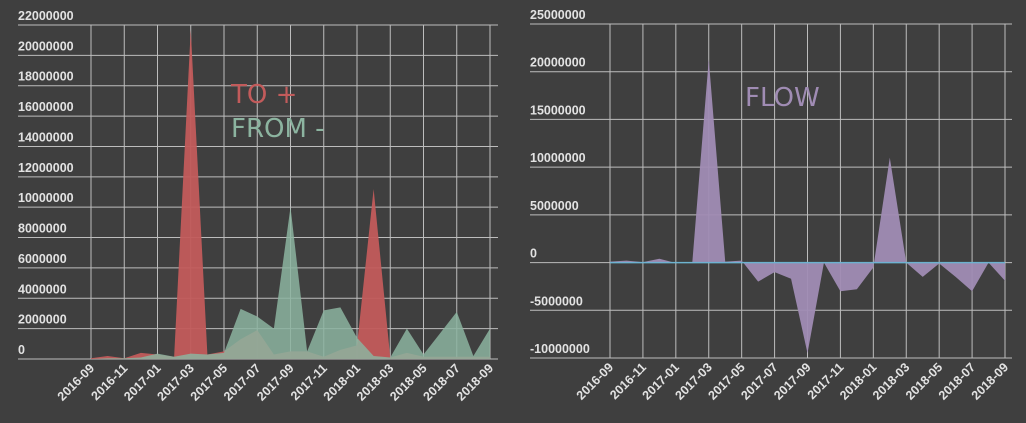  What do you see at coordinates (46, 107) in the screenshot?
I see `y-tick-label: 16000000` at bounding box center [46, 107].